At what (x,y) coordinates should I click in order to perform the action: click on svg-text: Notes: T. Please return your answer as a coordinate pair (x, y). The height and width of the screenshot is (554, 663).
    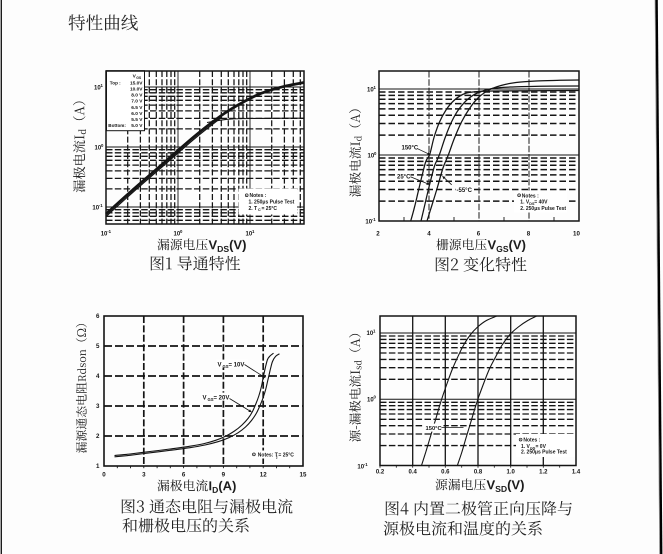
    Looking at the image, I should click on (268, 455).